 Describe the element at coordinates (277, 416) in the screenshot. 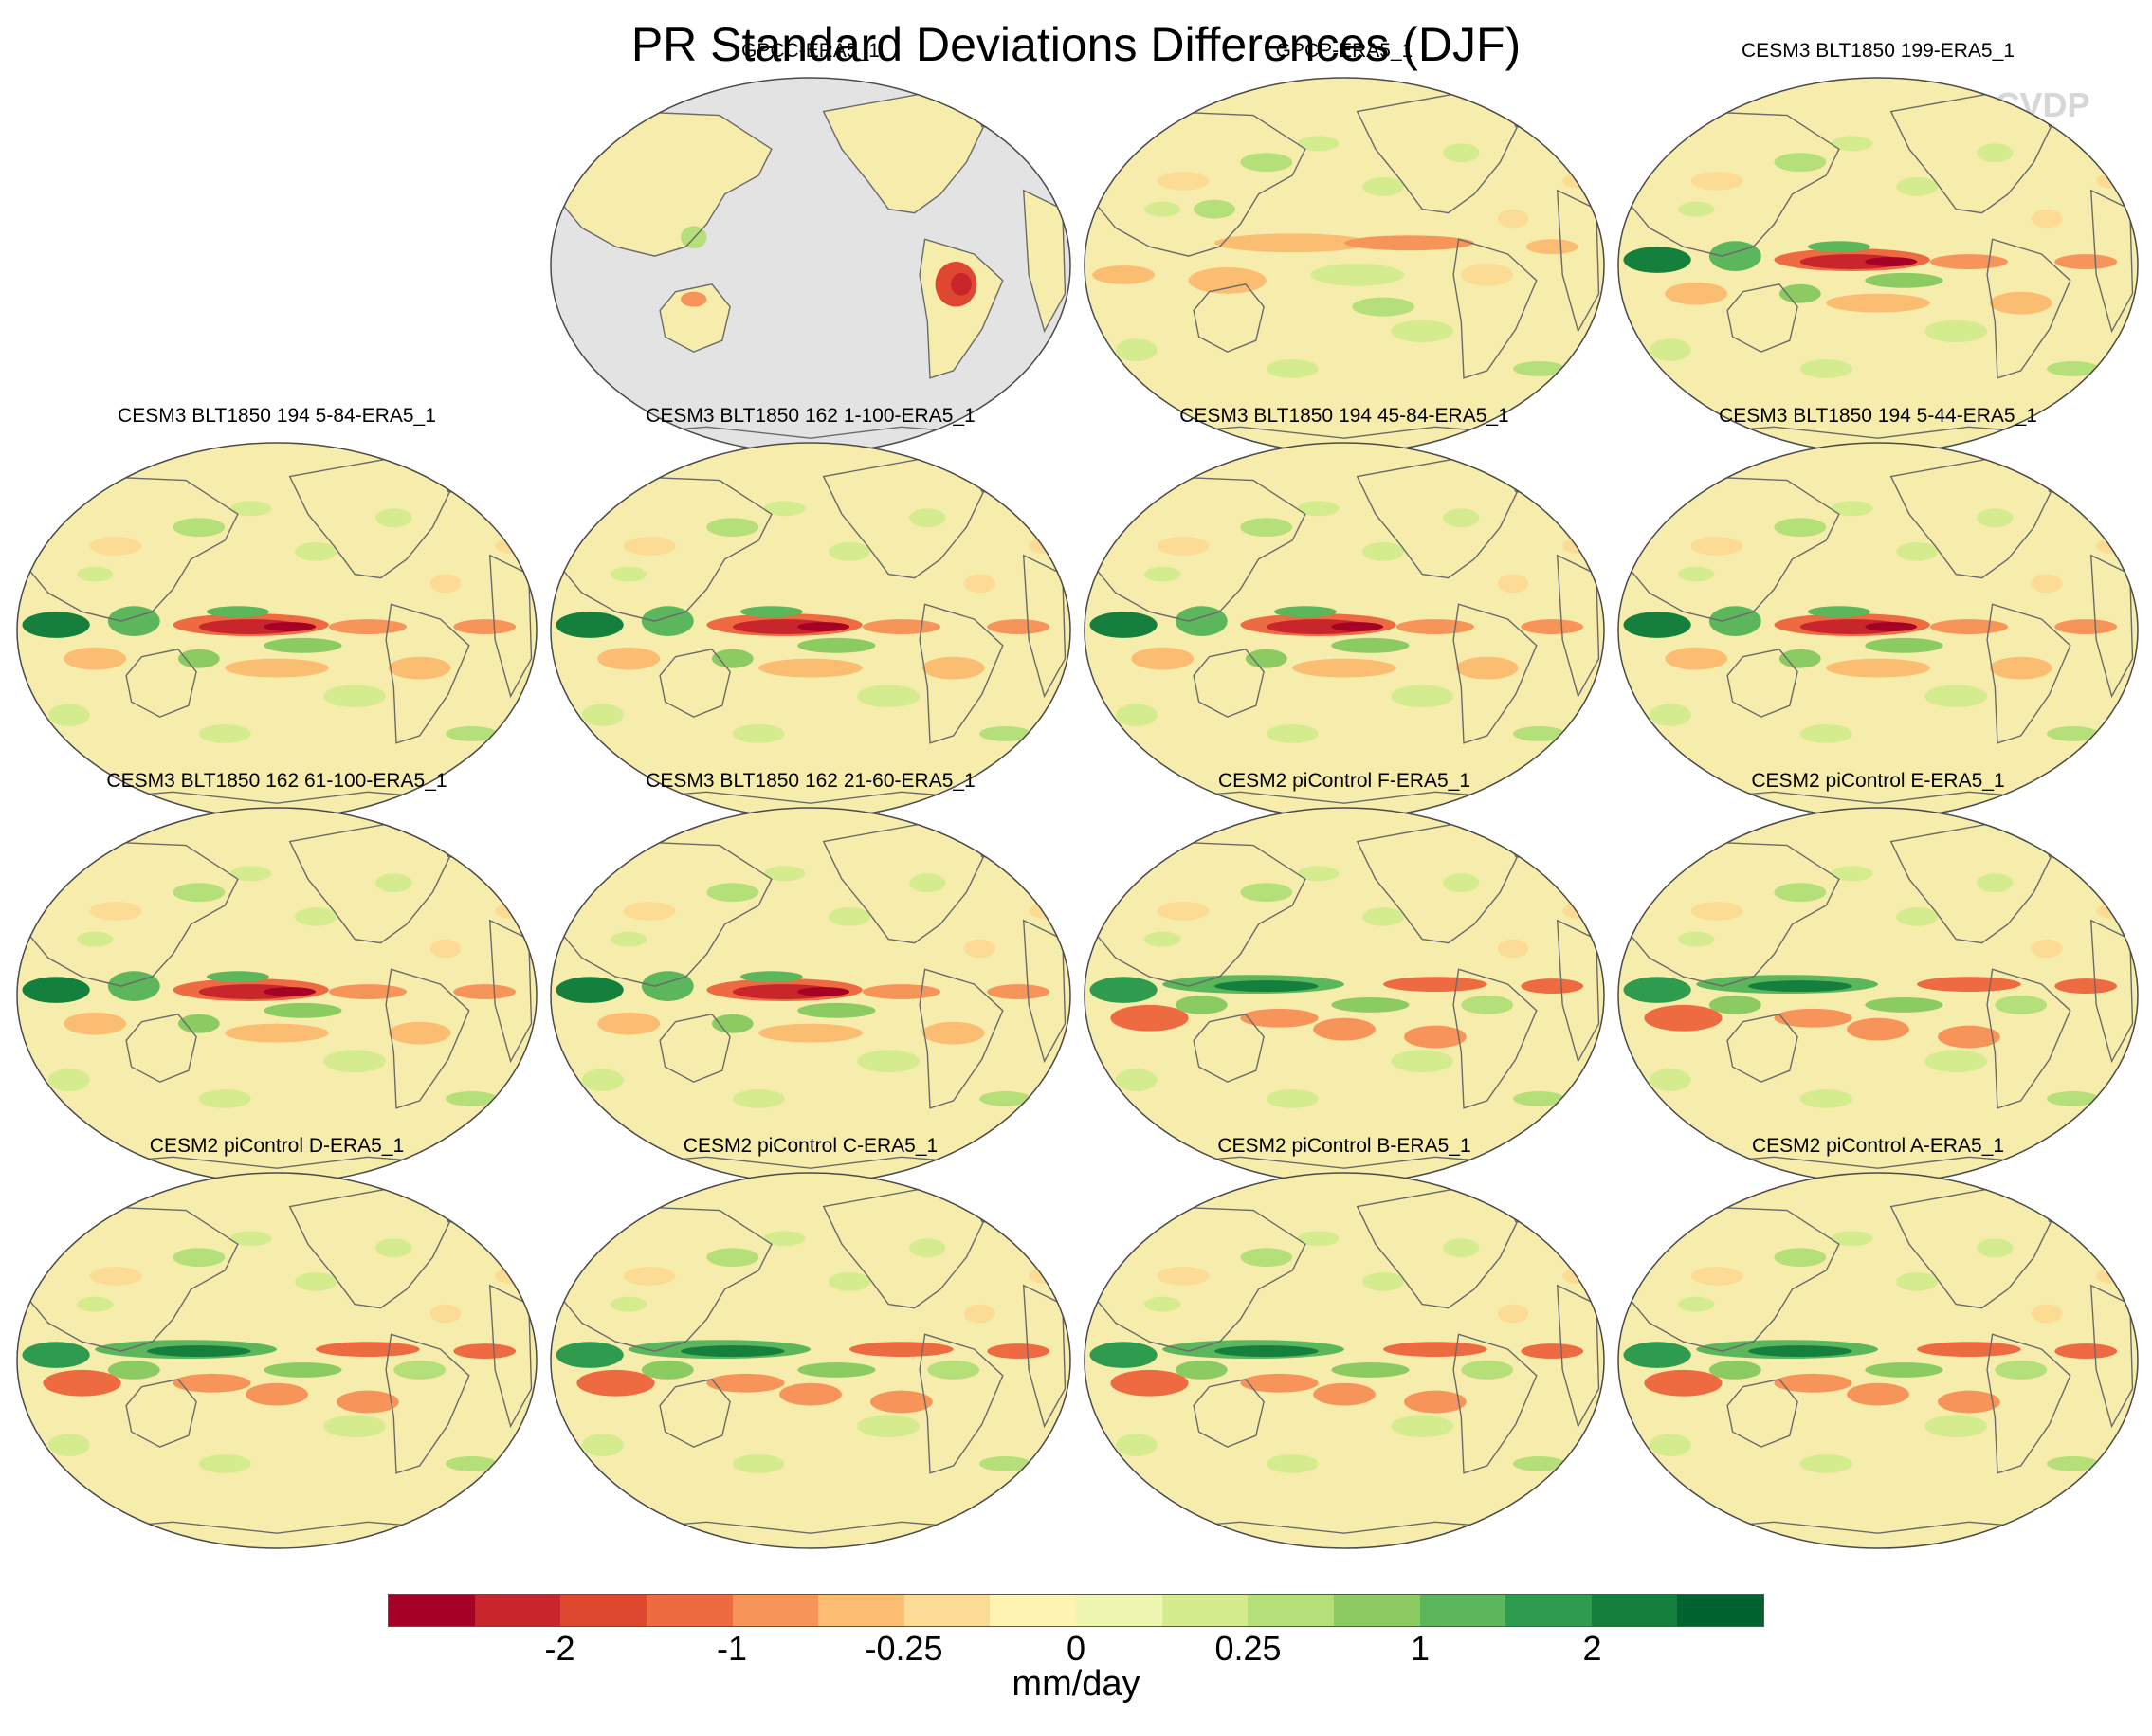

I see `panel-title: CESM3 BLT1850 194 5-84-ERA5_1` at that location.